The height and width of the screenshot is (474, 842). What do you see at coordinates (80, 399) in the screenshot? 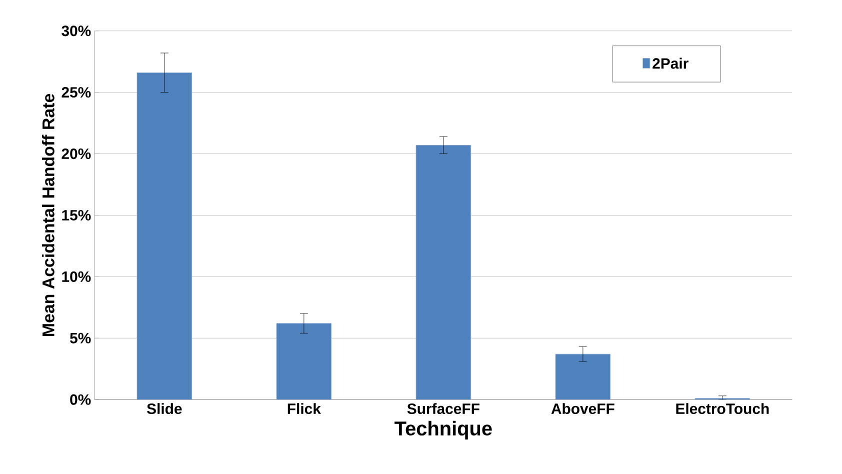
I see `y-tick-label: 0%` at bounding box center [80, 399].